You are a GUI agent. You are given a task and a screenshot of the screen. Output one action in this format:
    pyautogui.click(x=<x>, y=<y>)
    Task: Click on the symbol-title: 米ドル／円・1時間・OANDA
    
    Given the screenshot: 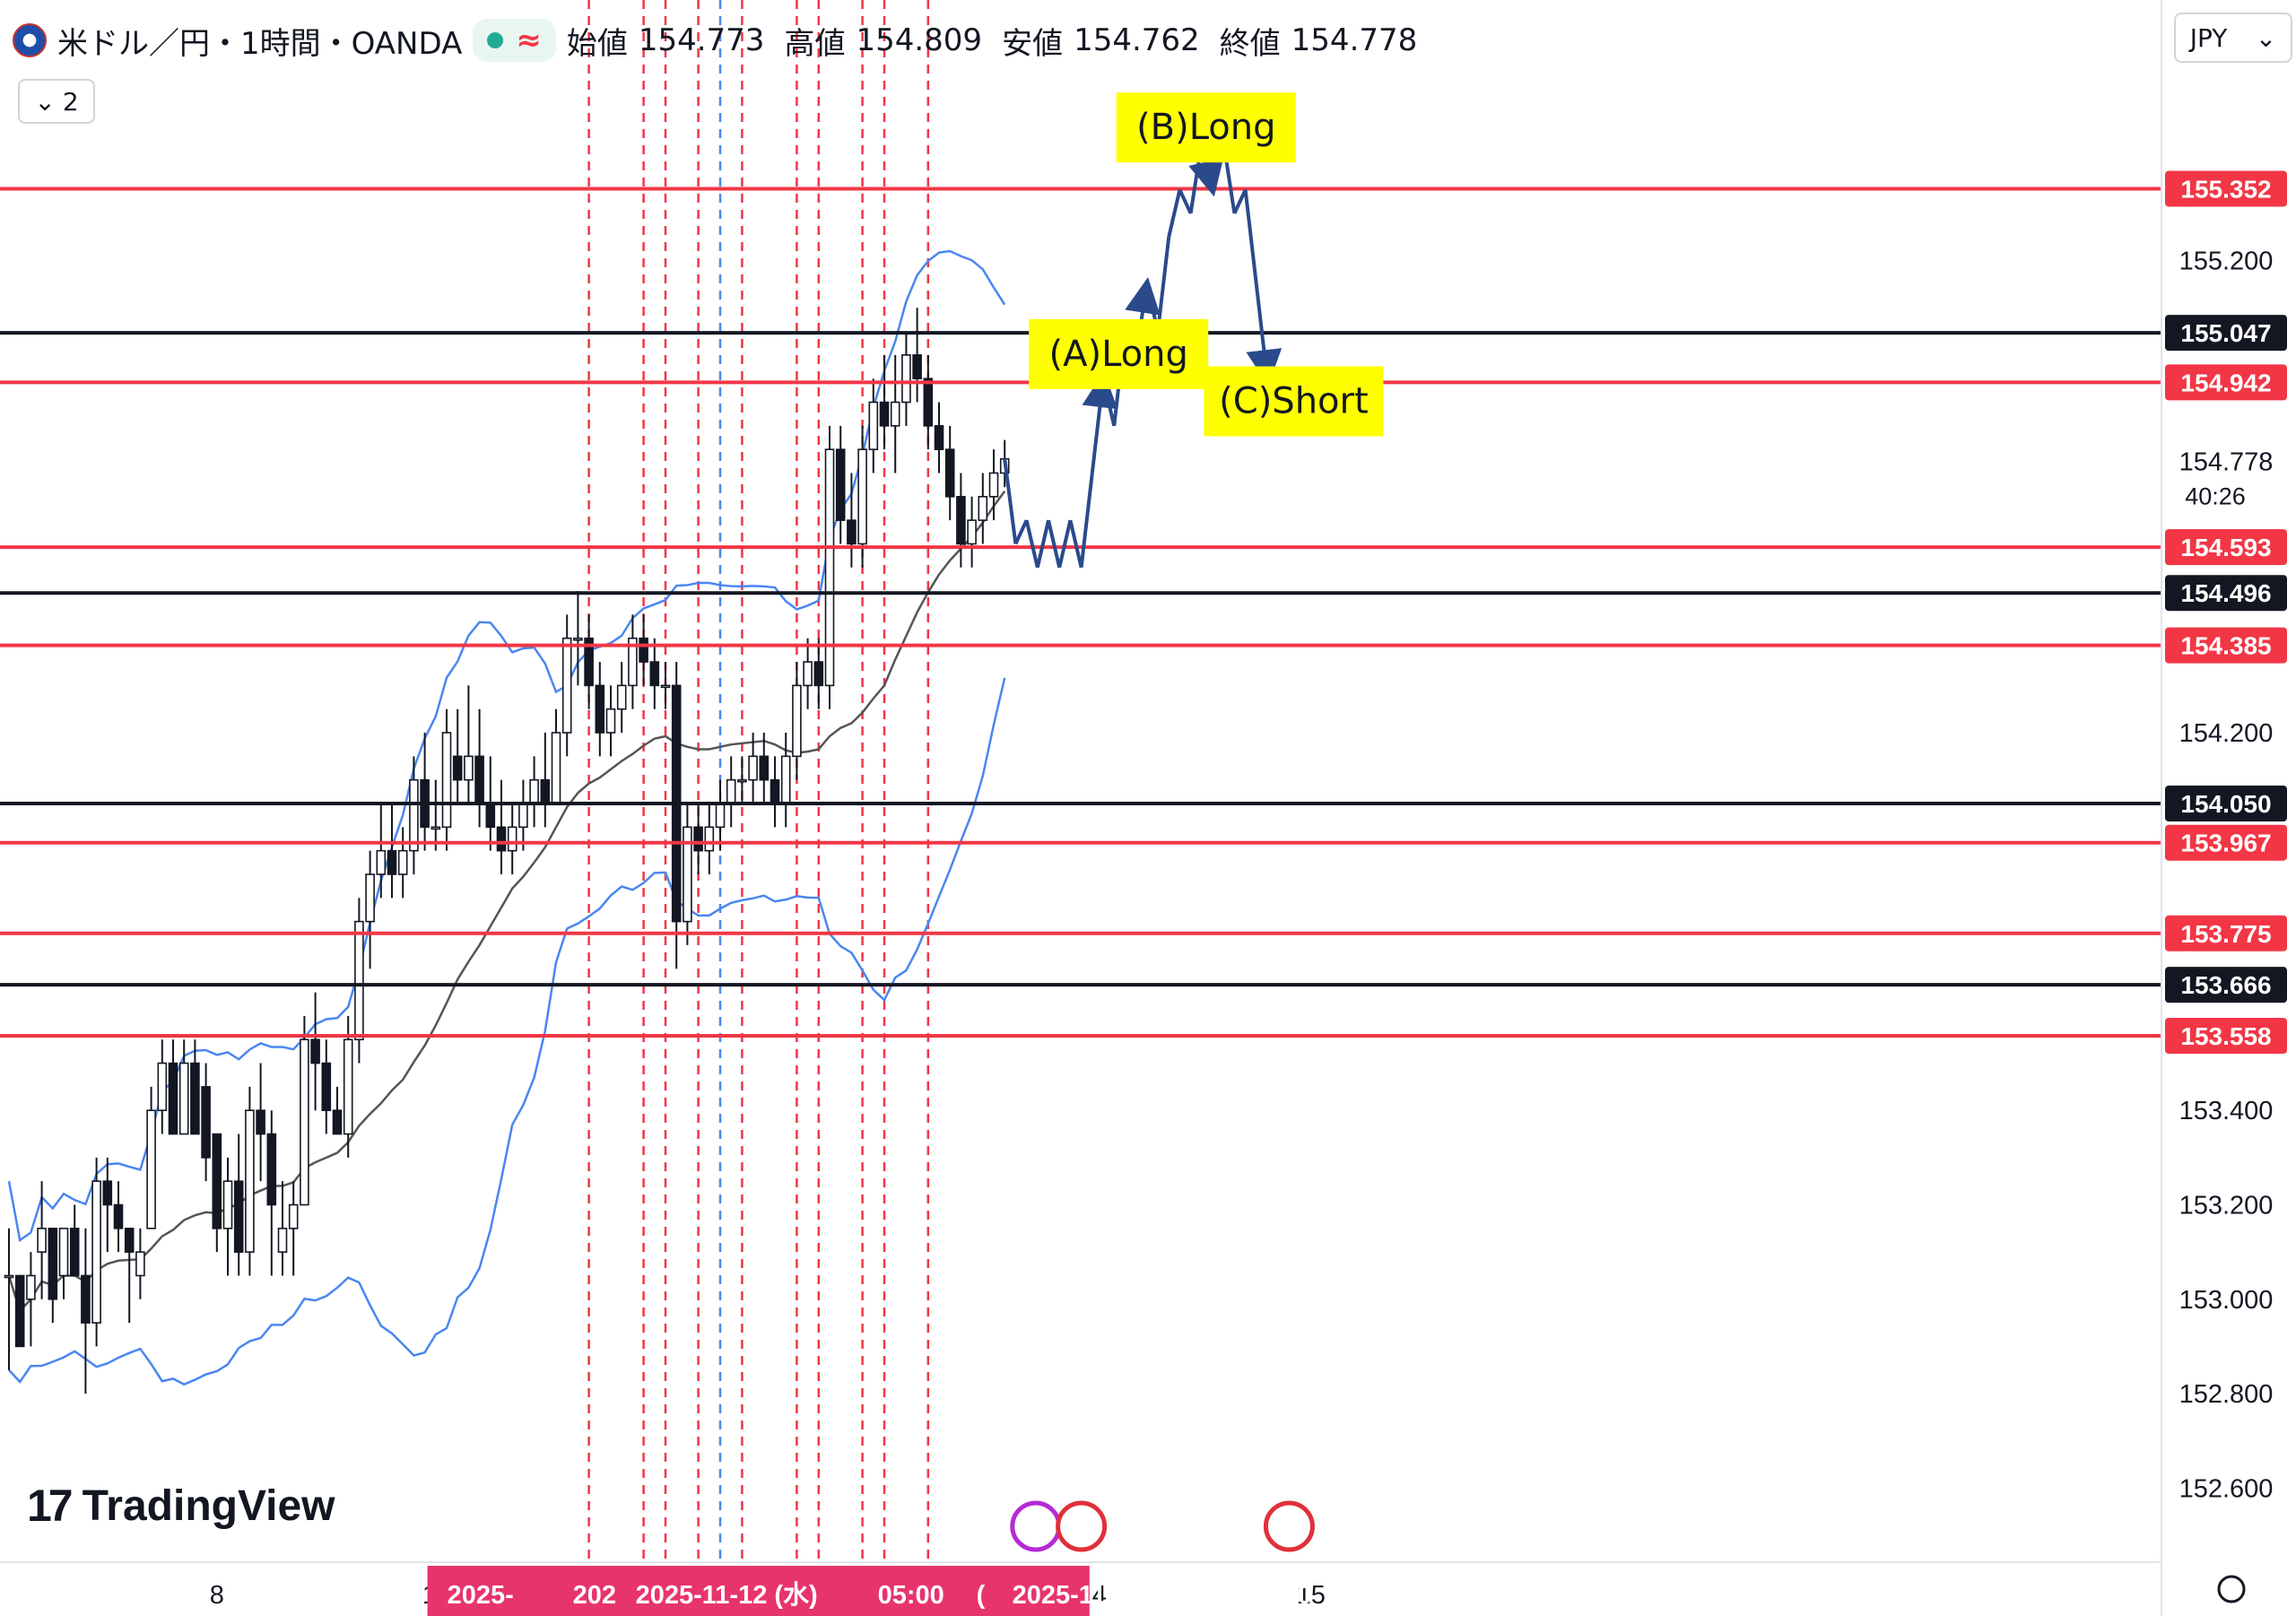 What is the action you would take?
    pyautogui.click(x=260, y=43)
    